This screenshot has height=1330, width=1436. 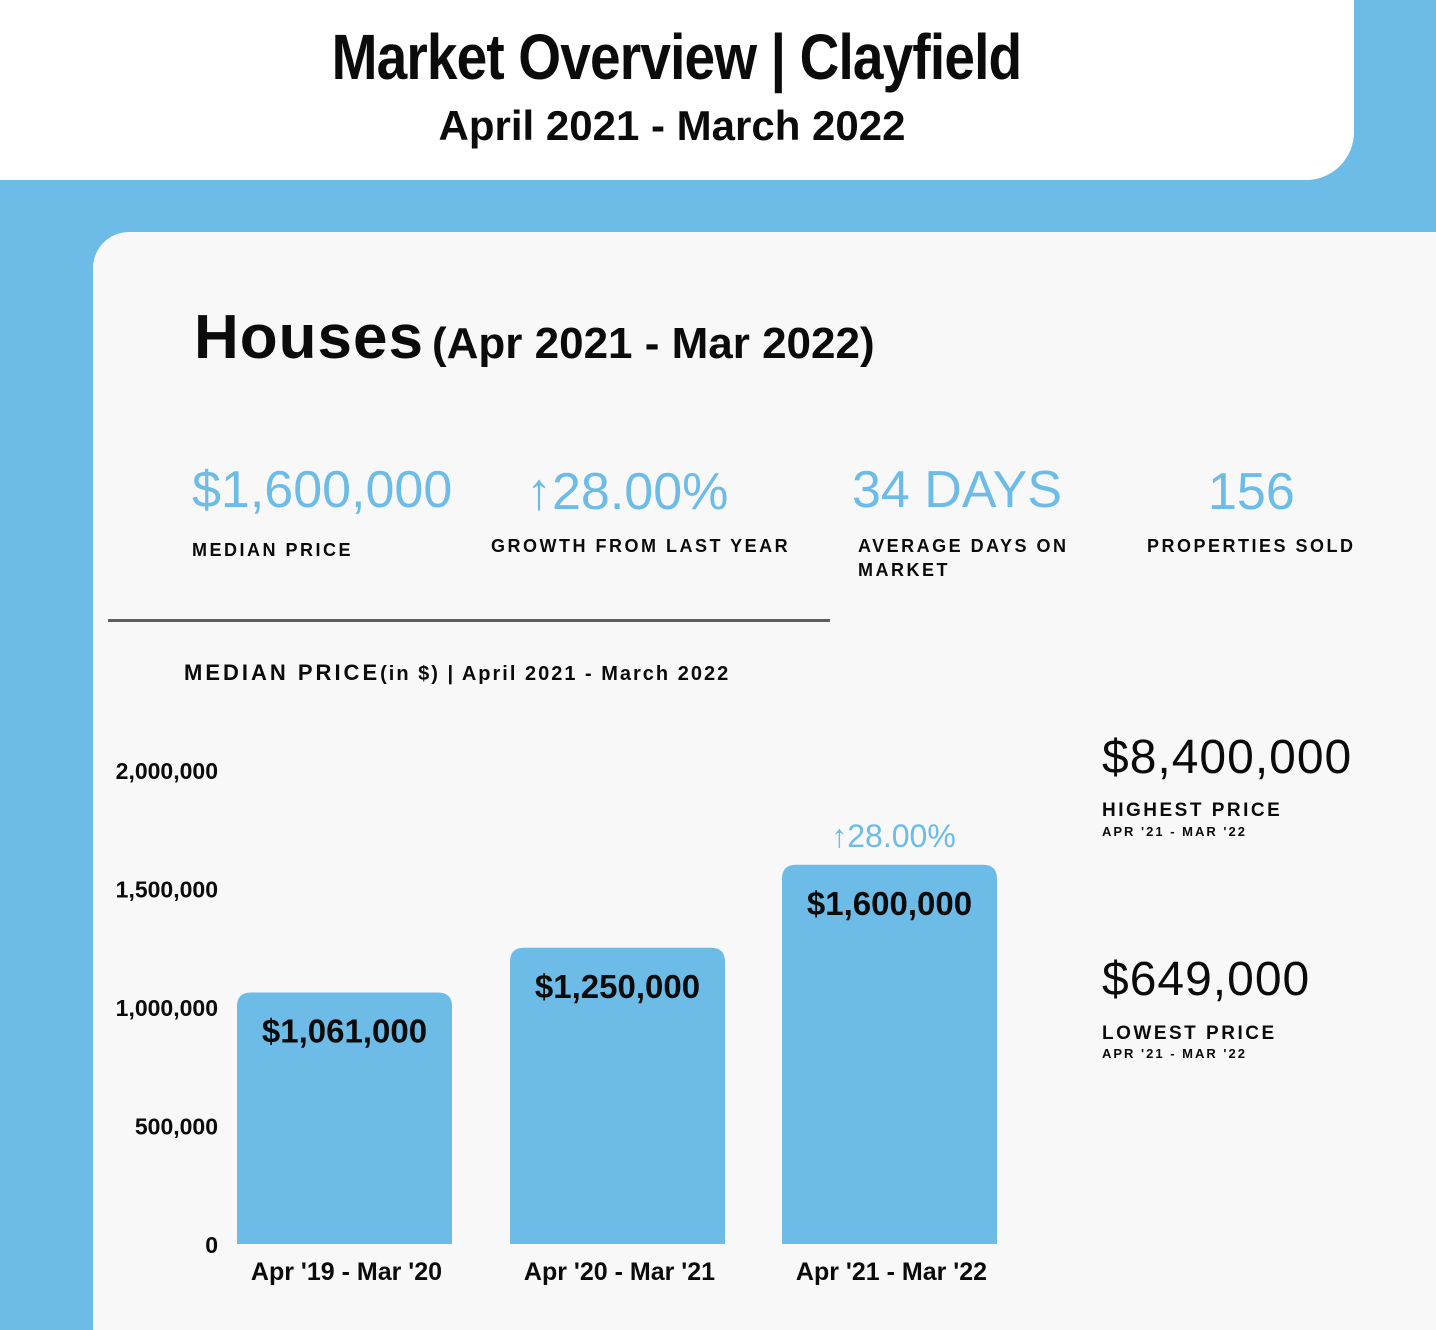 What do you see at coordinates (176, 1127) in the screenshot?
I see `y-tick-label: 500,000` at bounding box center [176, 1127].